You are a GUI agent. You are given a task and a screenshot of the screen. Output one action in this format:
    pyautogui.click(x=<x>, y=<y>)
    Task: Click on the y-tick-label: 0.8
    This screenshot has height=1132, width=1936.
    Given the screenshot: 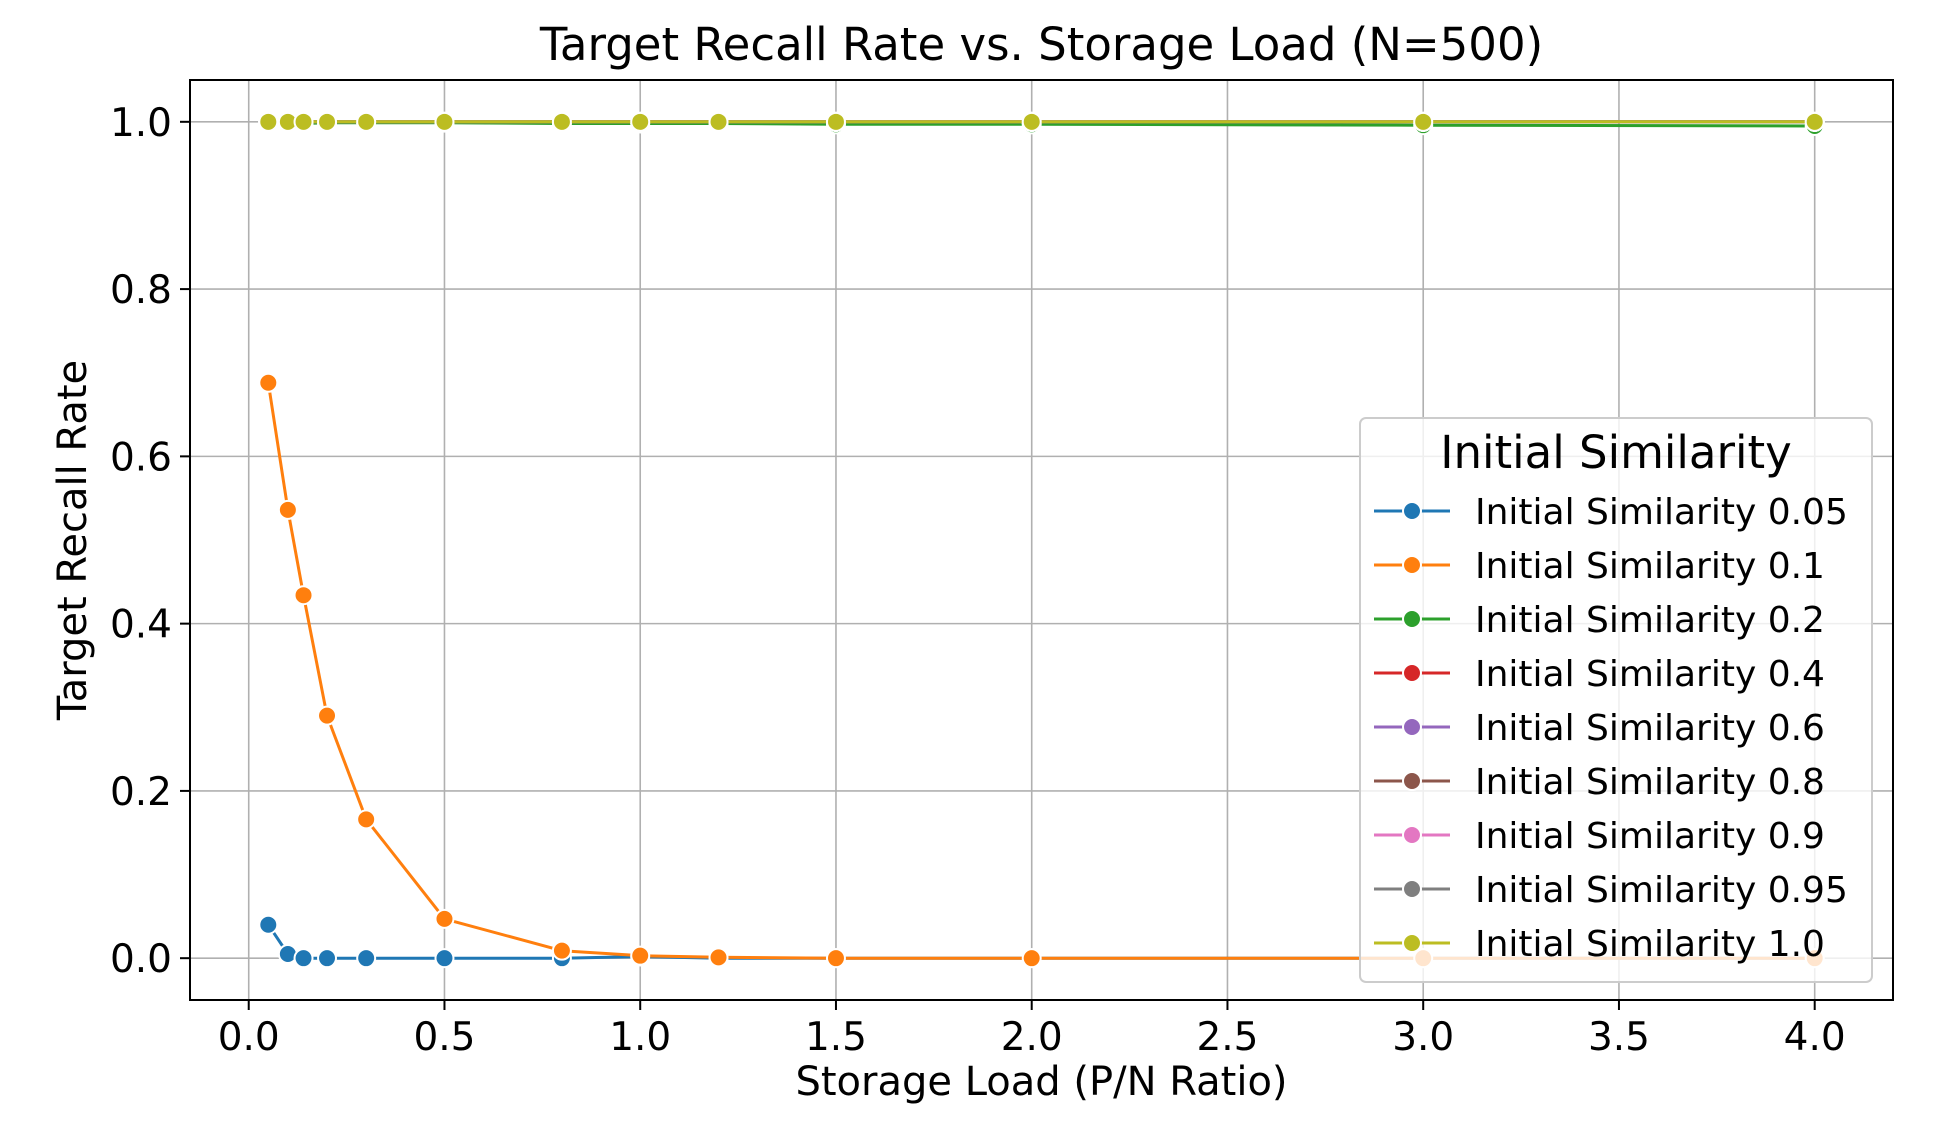 What is the action you would take?
    pyautogui.click(x=141, y=290)
    